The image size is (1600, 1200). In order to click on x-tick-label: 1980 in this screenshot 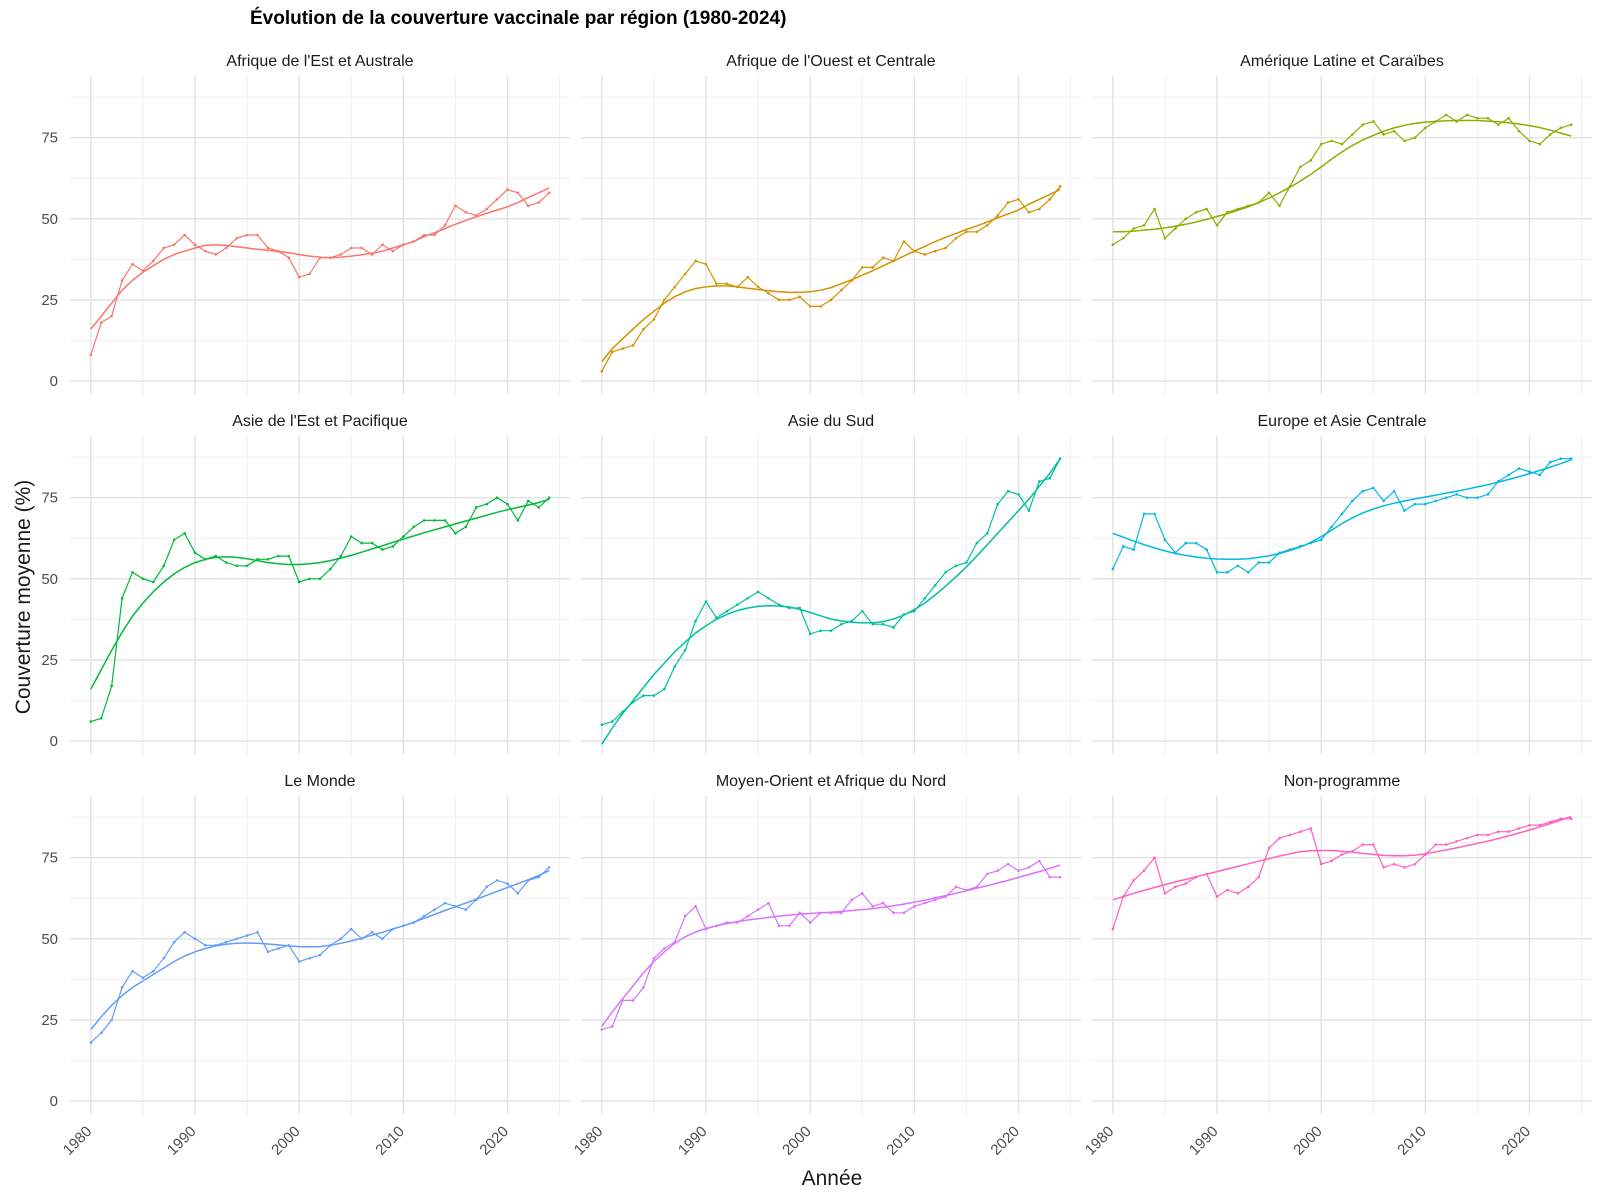, I will do `click(1100, 1141)`.